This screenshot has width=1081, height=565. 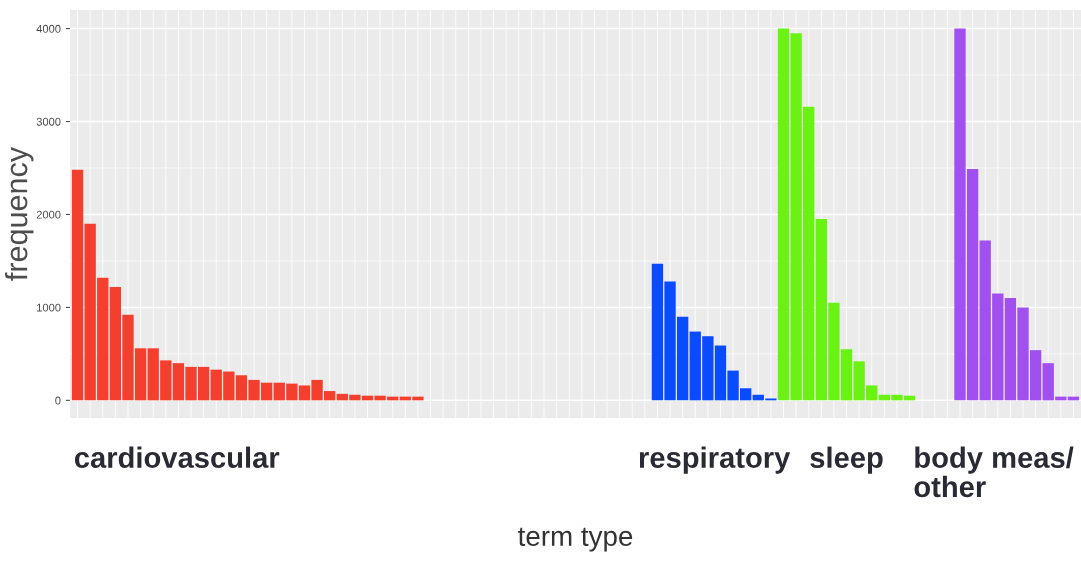 What do you see at coordinates (58, 400) in the screenshot?
I see `y-tick-label: 0` at bounding box center [58, 400].